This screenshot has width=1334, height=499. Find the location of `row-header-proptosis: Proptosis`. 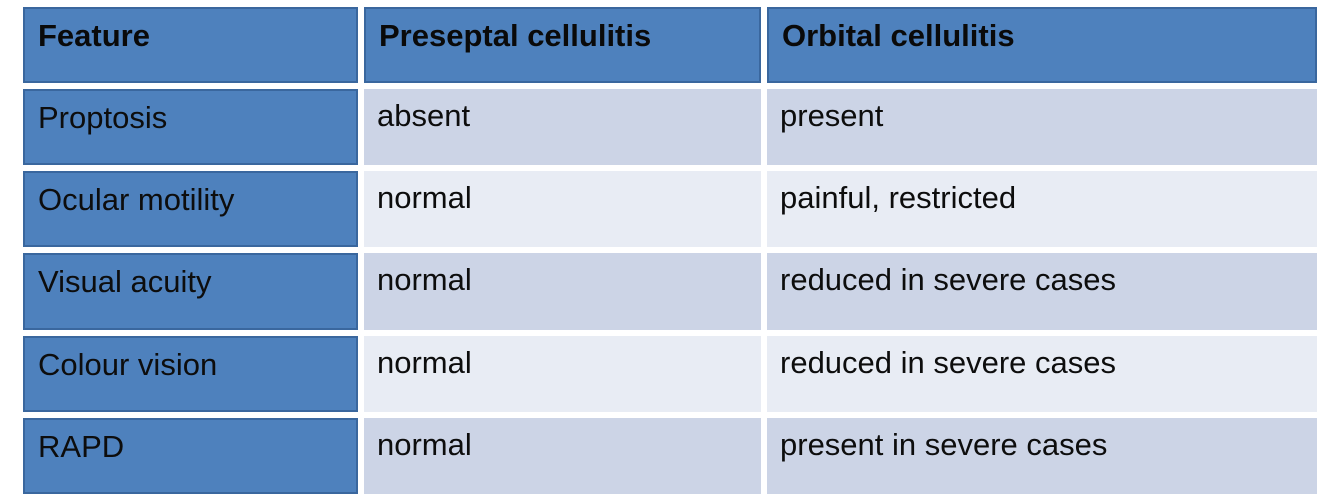

row-header-proptosis: Proptosis is located at coordinates (190, 127).